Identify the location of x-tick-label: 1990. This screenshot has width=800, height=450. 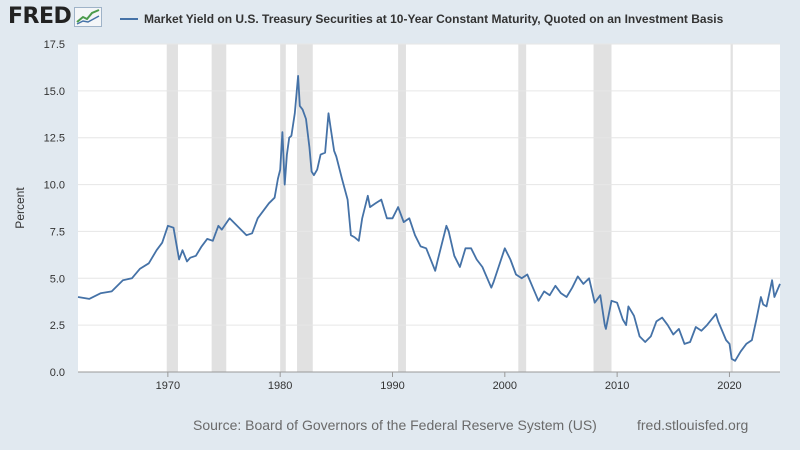
(392, 386).